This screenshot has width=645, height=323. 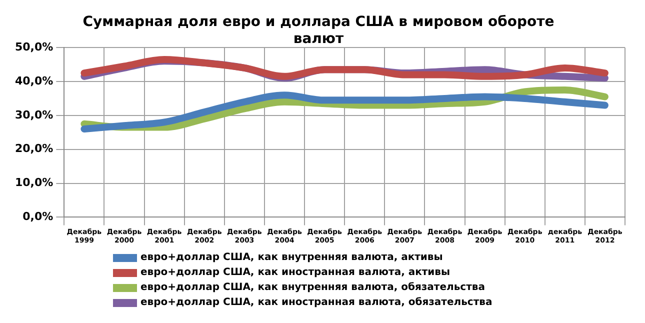 What do you see at coordinates (295, 272) in the screenshot?
I see `legend-label: евро+доллар США, как иностранная валюта, активы` at bounding box center [295, 272].